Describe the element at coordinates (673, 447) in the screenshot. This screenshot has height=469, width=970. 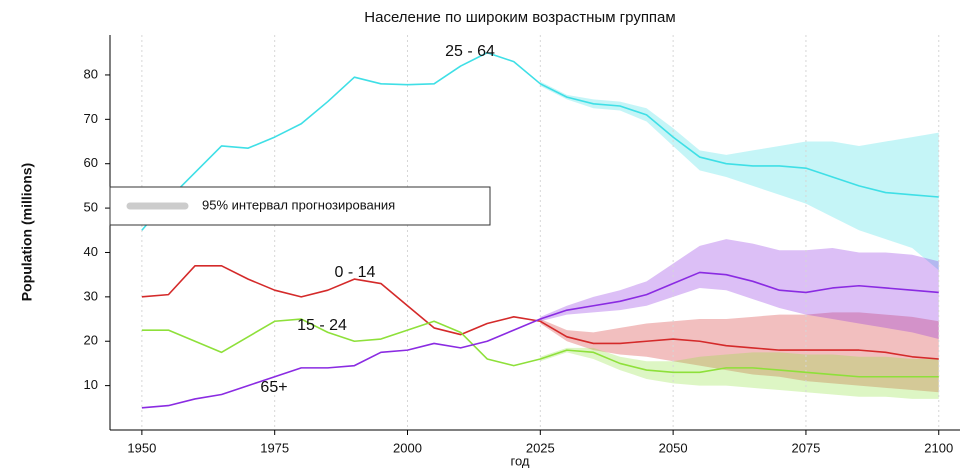
I see `x-tick-label: 2050` at that location.